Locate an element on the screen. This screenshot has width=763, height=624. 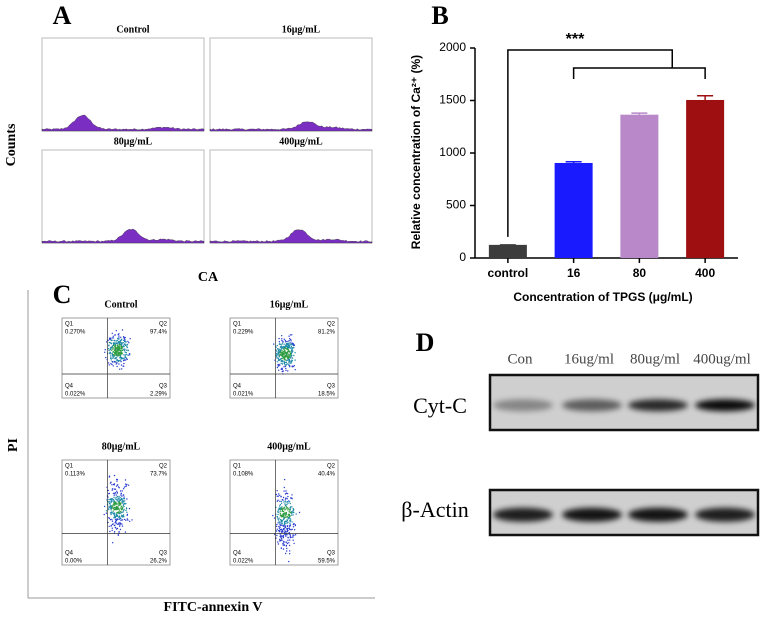
quadrant-value: 0.022% is located at coordinates (243, 562).